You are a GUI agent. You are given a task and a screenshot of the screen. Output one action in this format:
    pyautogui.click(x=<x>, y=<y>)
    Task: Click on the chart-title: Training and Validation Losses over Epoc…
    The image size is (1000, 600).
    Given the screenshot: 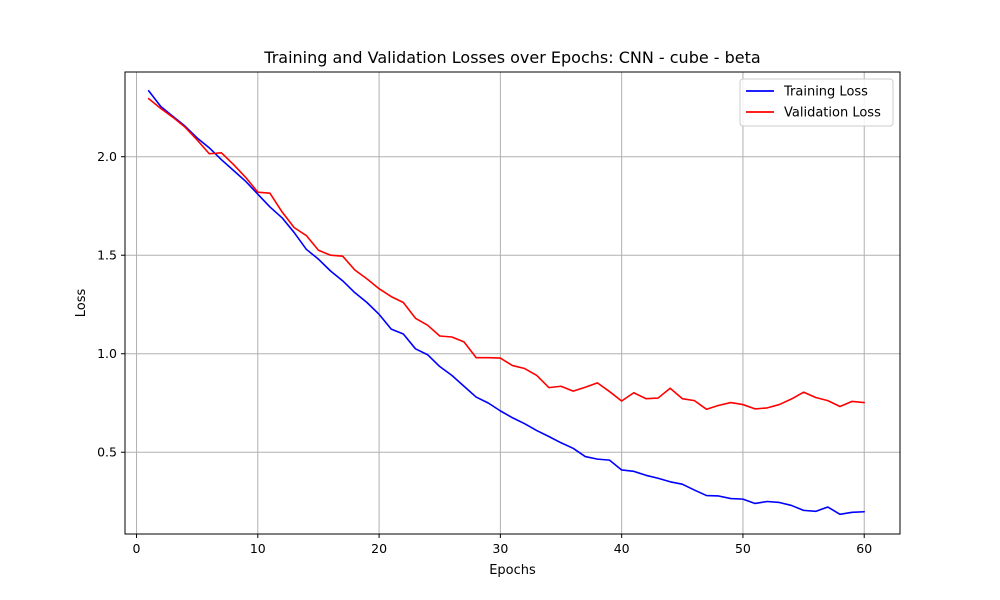 What is the action you would take?
    pyautogui.click(x=511, y=57)
    